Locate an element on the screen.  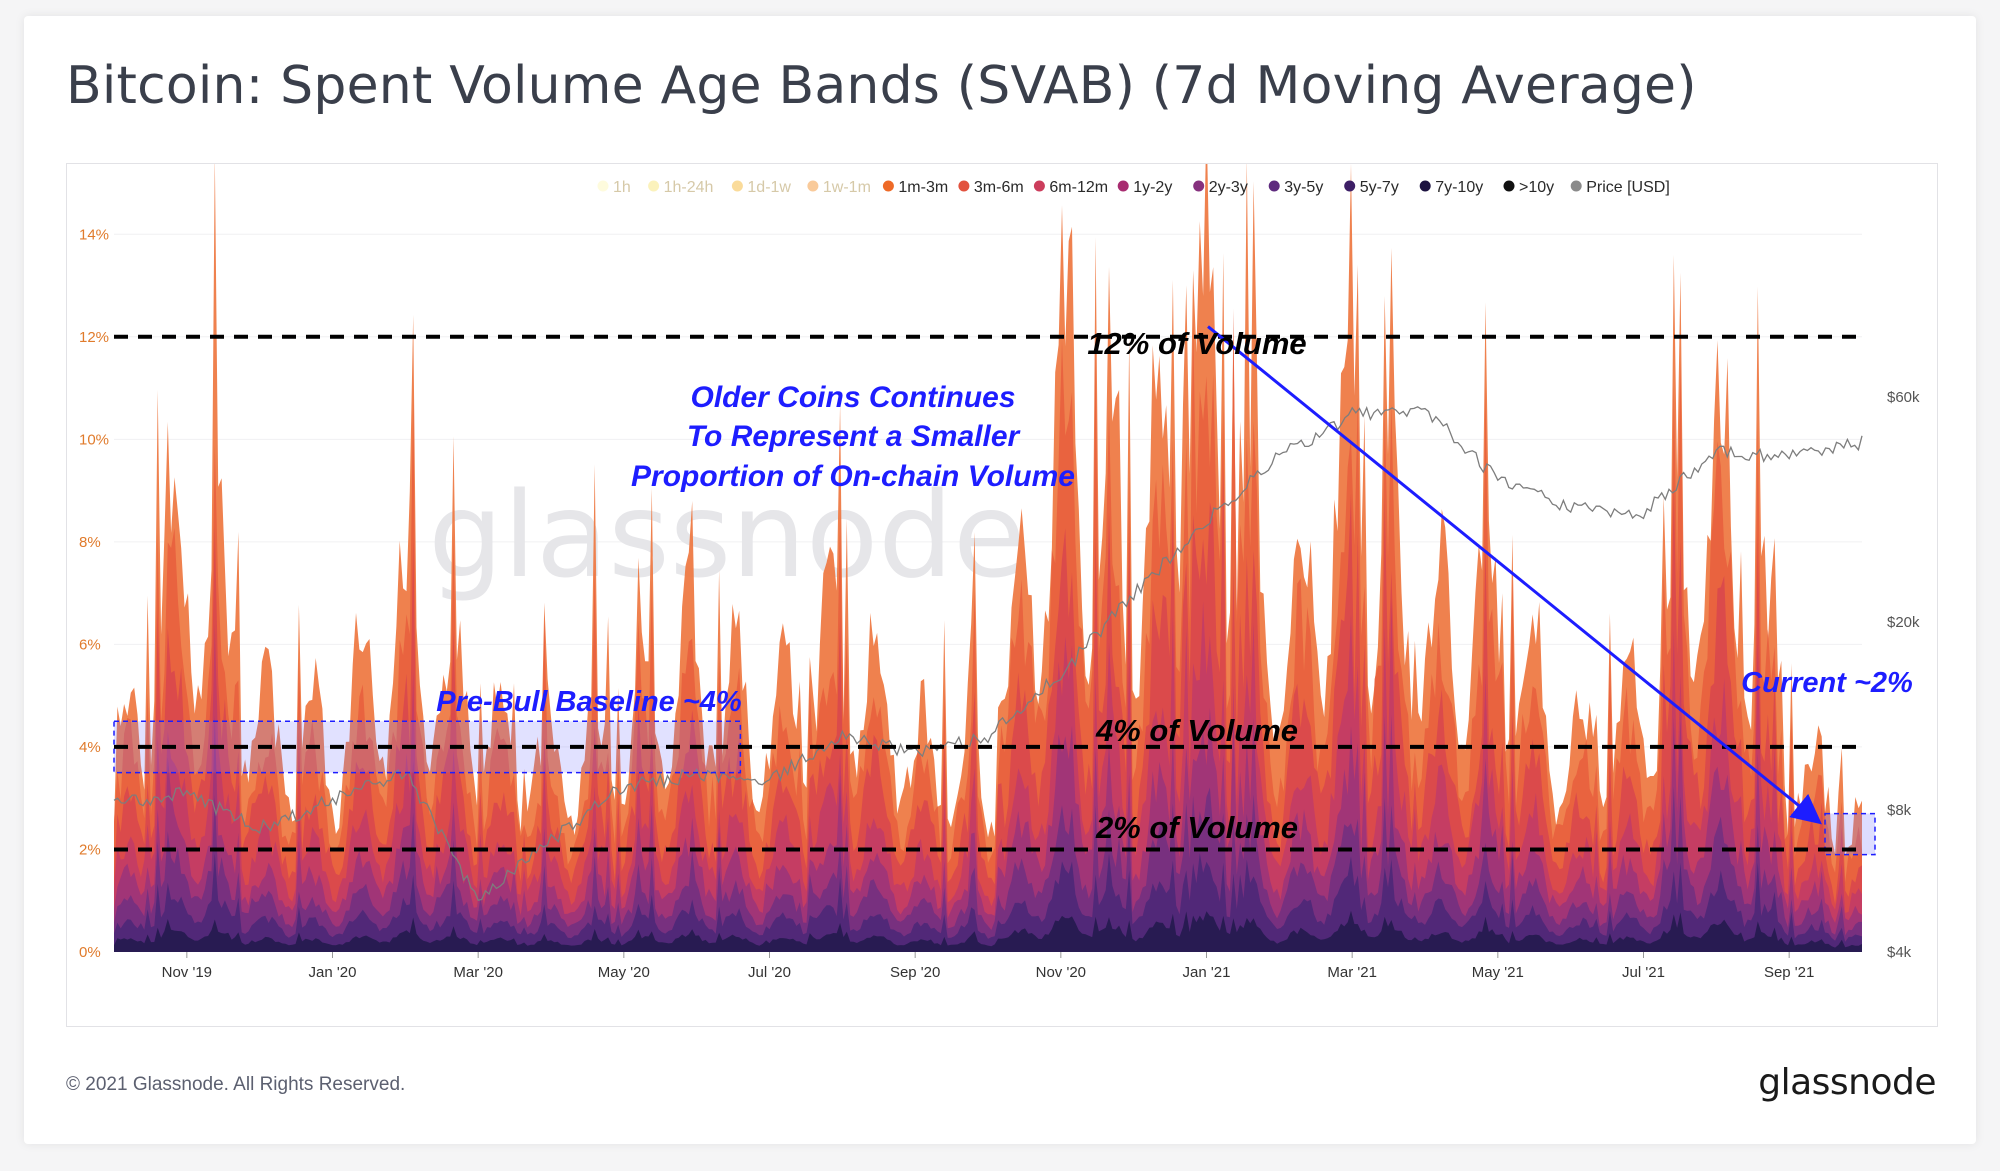
legend-item: >10y is located at coordinates (1528, 187).